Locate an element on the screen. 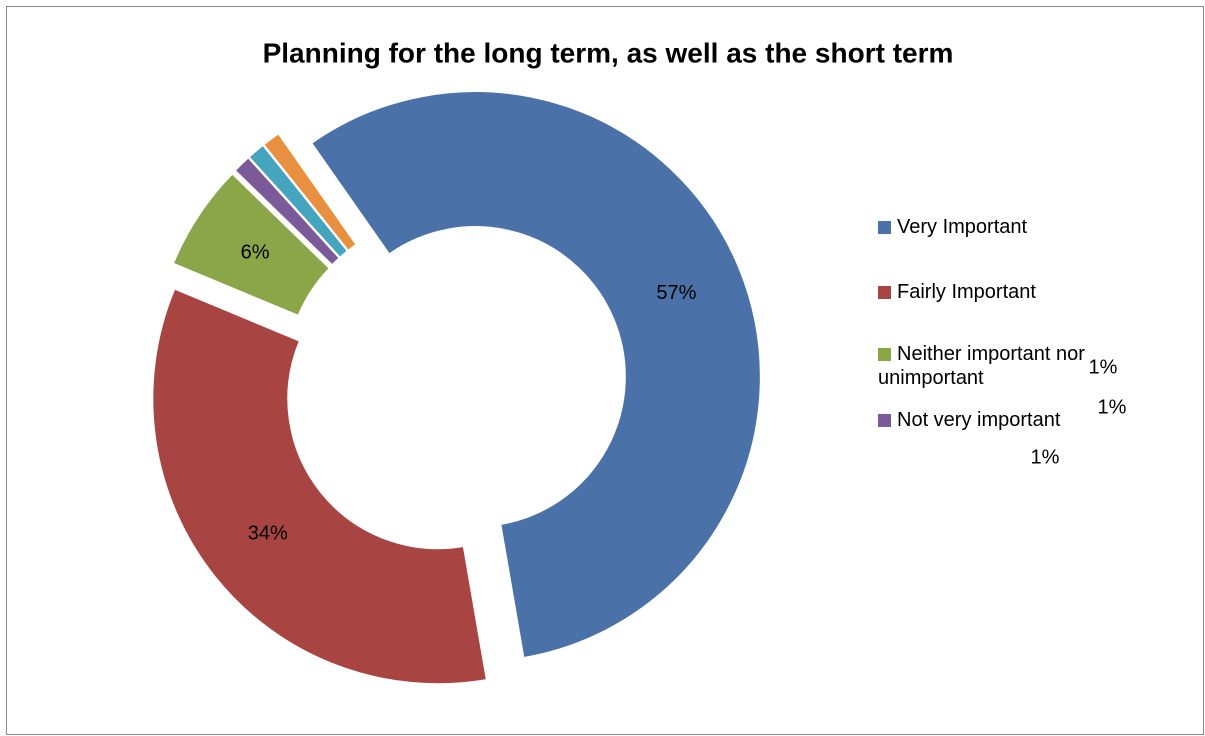  legend-item: Fairly Important is located at coordinates (1003, 292).